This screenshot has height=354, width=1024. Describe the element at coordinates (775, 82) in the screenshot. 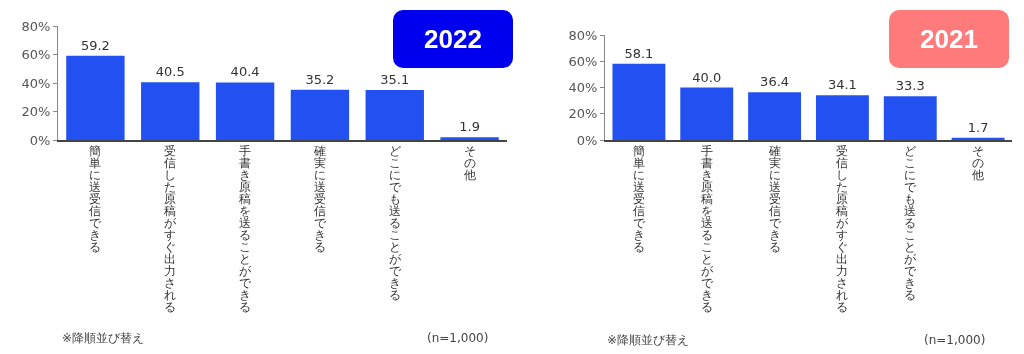

I see `data-label: 36.4` at that location.